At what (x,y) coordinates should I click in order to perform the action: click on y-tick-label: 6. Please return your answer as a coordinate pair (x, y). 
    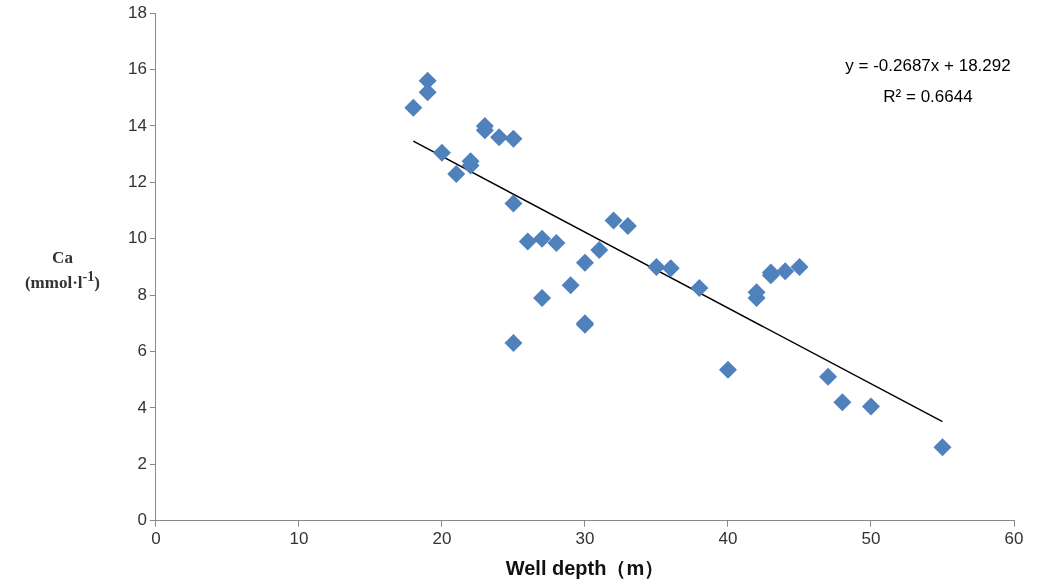
    Looking at the image, I should click on (142, 351).